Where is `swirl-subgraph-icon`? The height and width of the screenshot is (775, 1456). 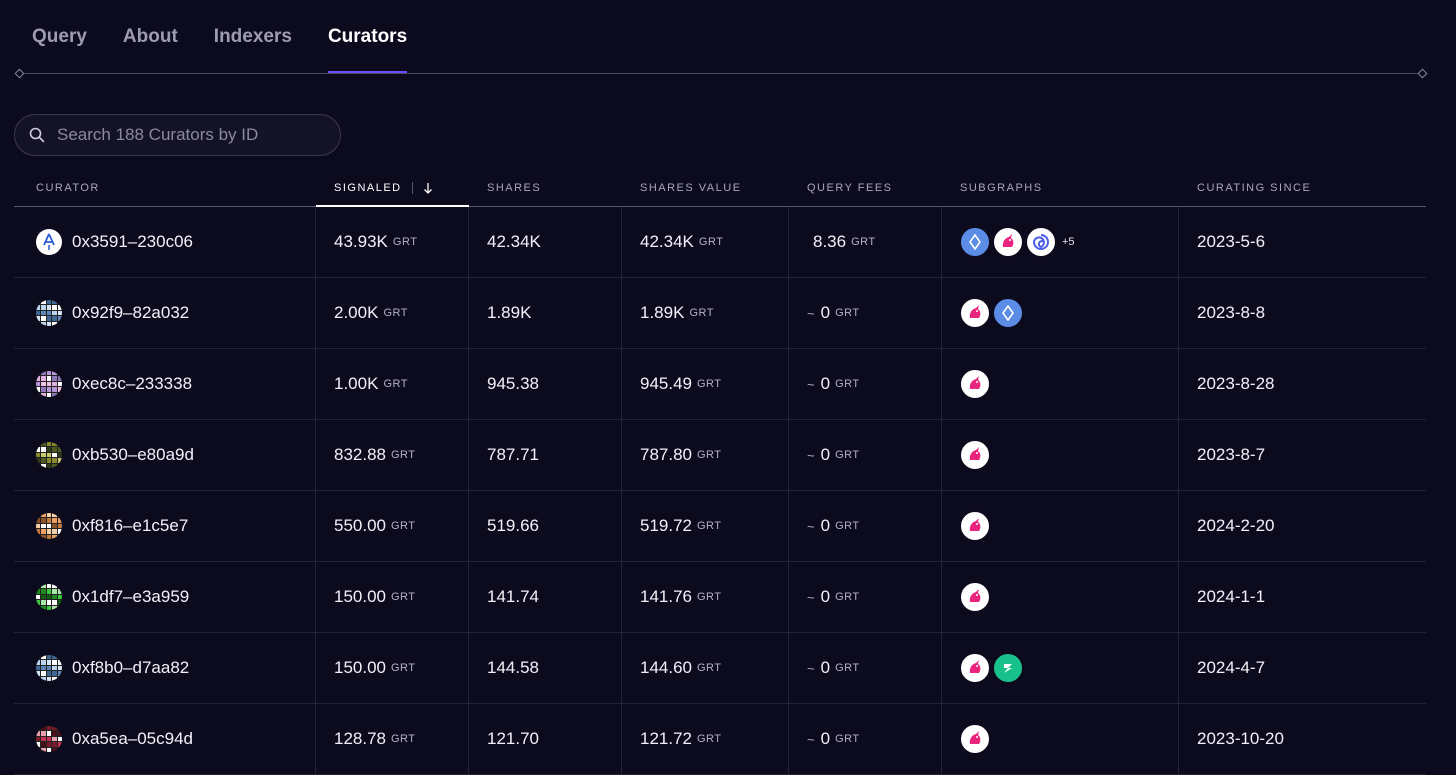 swirl-subgraph-icon is located at coordinates (1041, 242).